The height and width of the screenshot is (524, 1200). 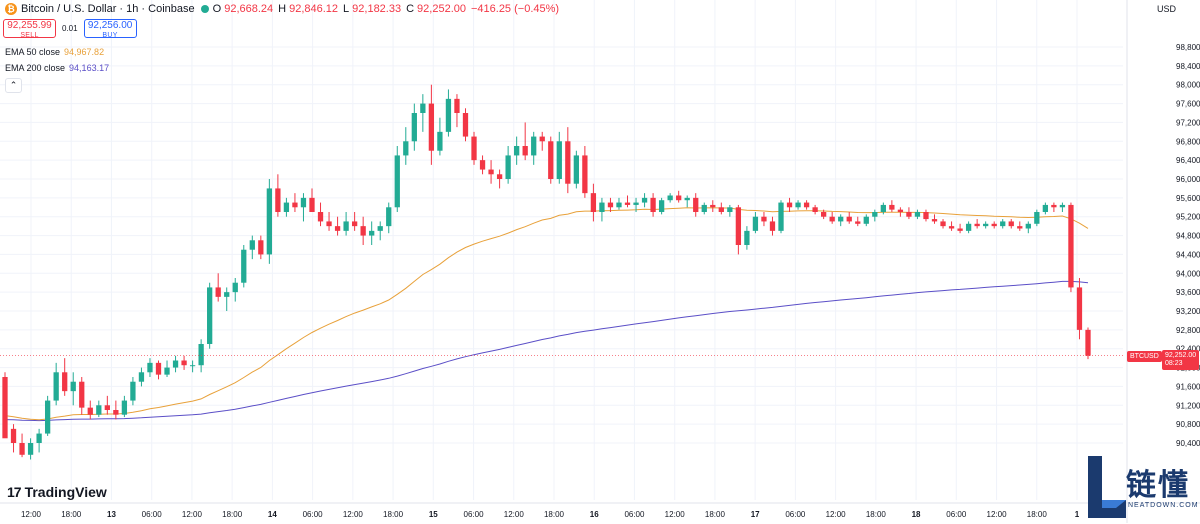 What do you see at coordinates (110, 25) in the screenshot?
I see `buy-price: 92,256.00` at bounding box center [110, 25].